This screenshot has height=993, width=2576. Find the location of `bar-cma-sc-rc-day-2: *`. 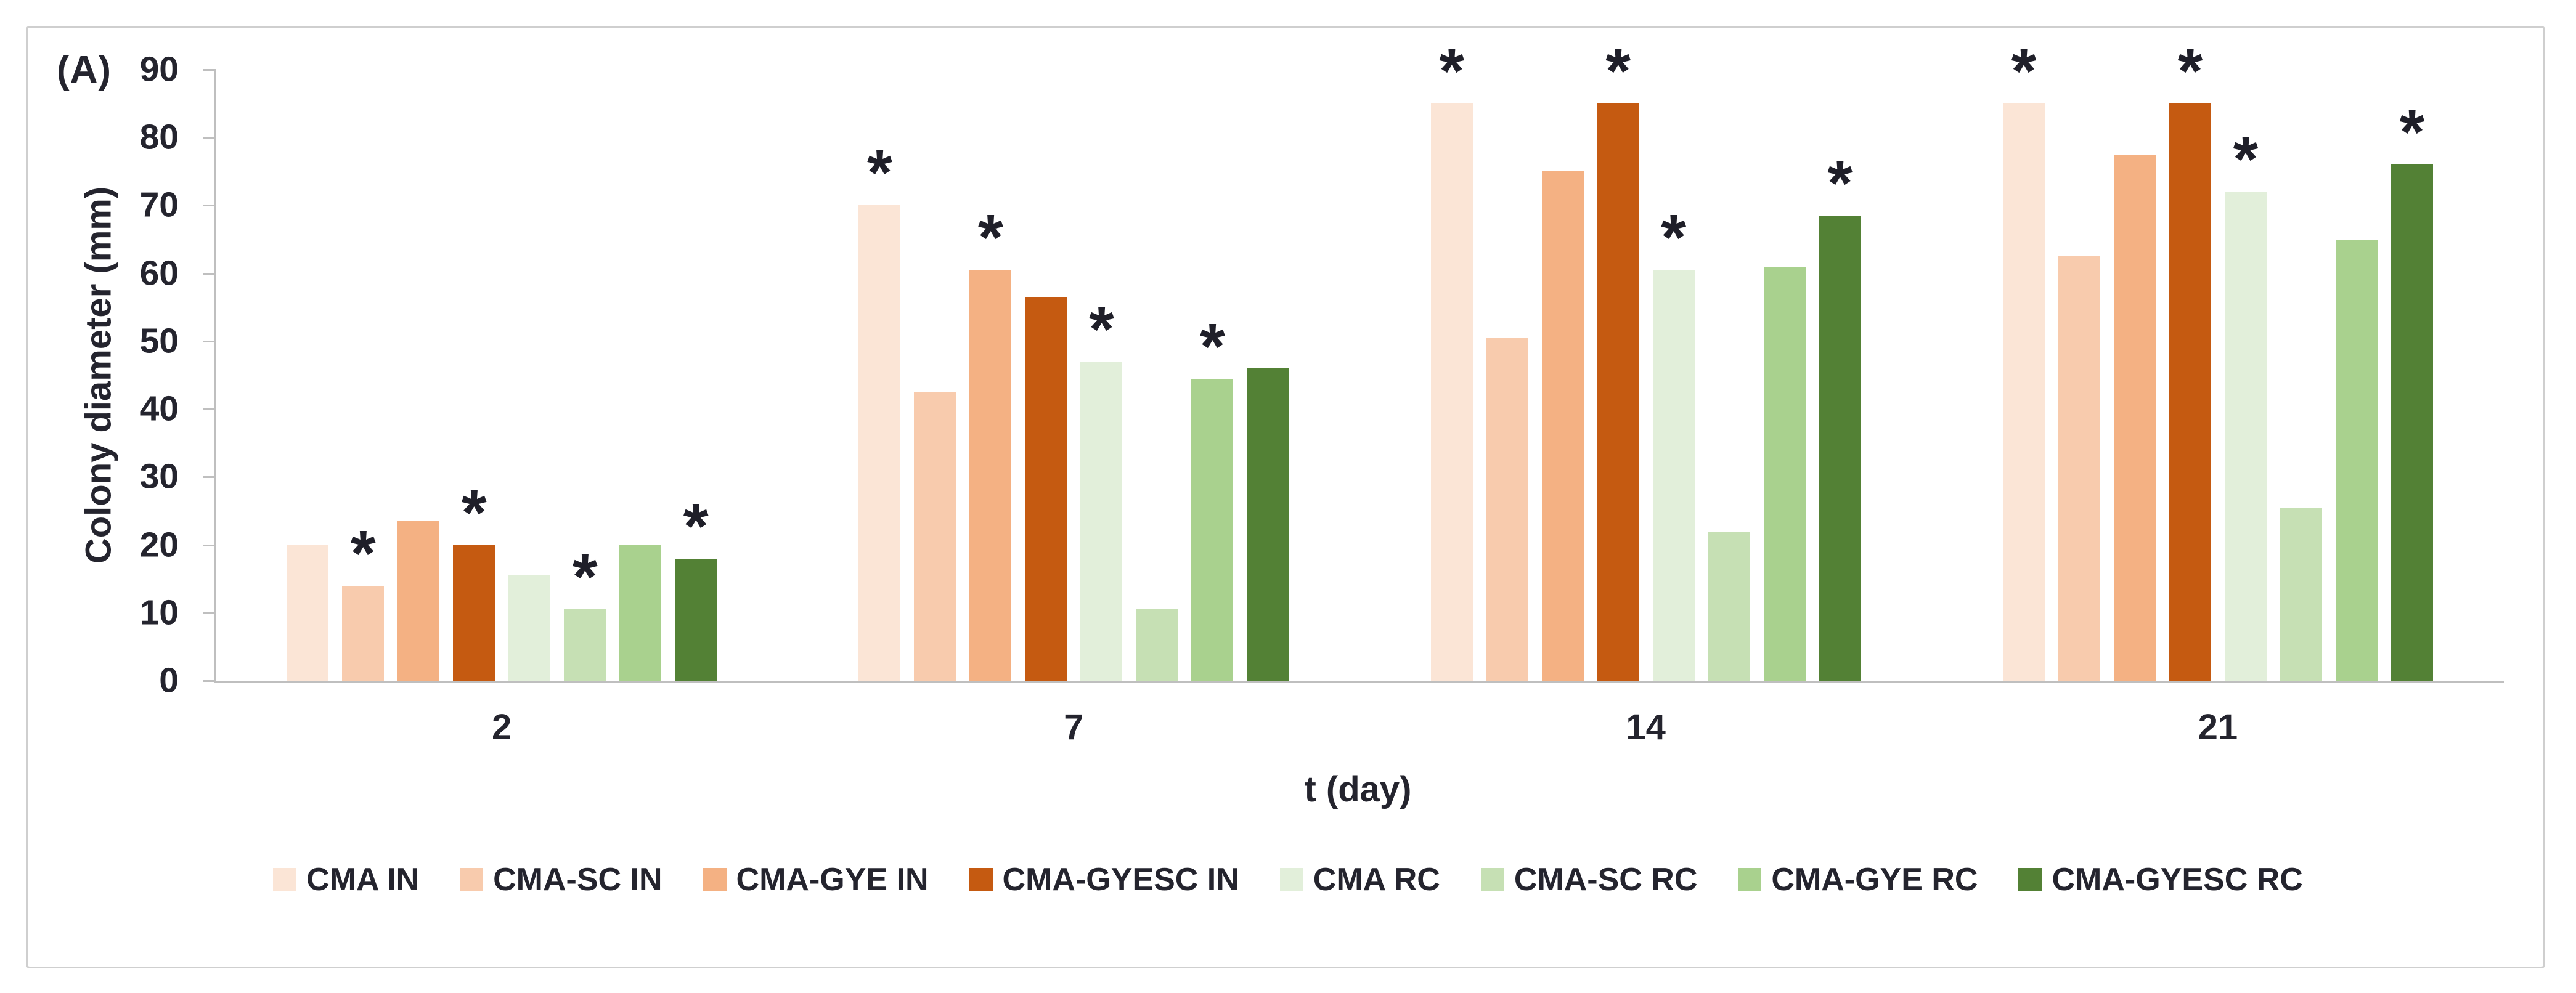

bar-cma-sc-rc-day-2: * is located at coordinates (585, 613).